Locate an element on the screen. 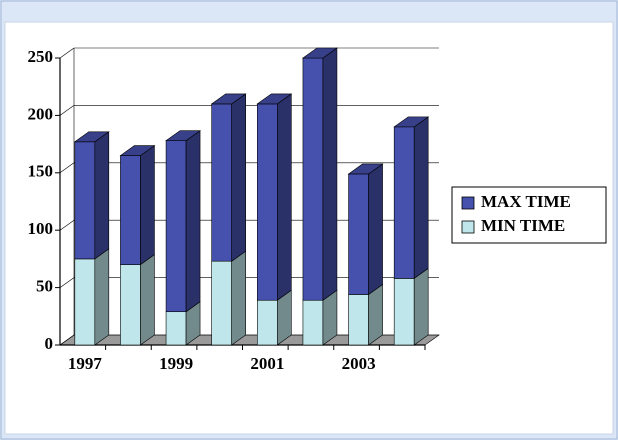  legend-label: MIN TIME is located at coordinates (523, 225).